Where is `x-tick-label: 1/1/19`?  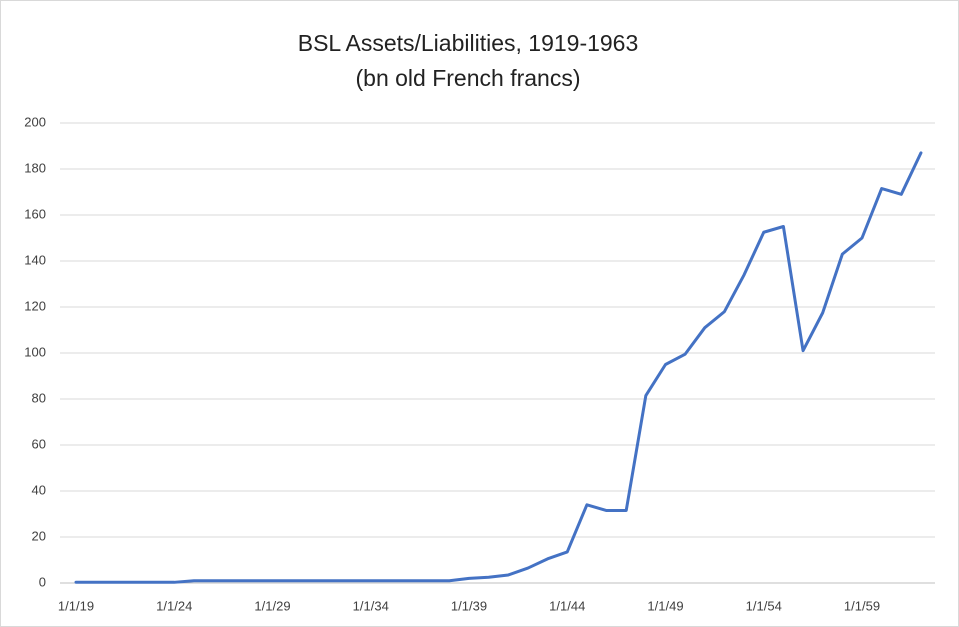 x-tick-label: 1/1/19 is located at coordinates (76, 605).